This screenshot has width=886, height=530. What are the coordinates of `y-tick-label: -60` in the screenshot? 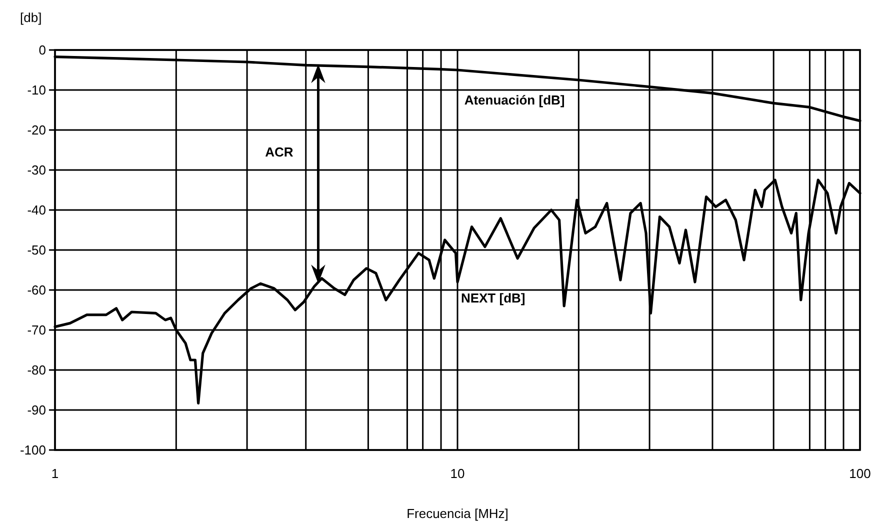 It's located at (36, 290).